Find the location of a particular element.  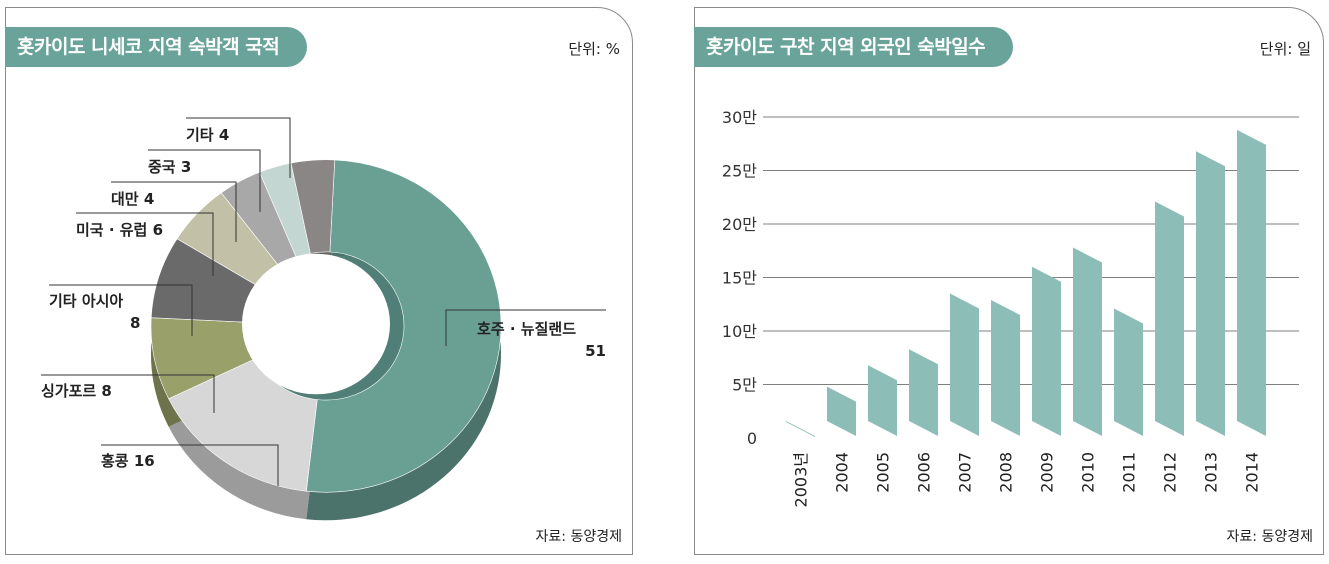

slice-label: 기타 아시아 is located at coordinates (86, 301).